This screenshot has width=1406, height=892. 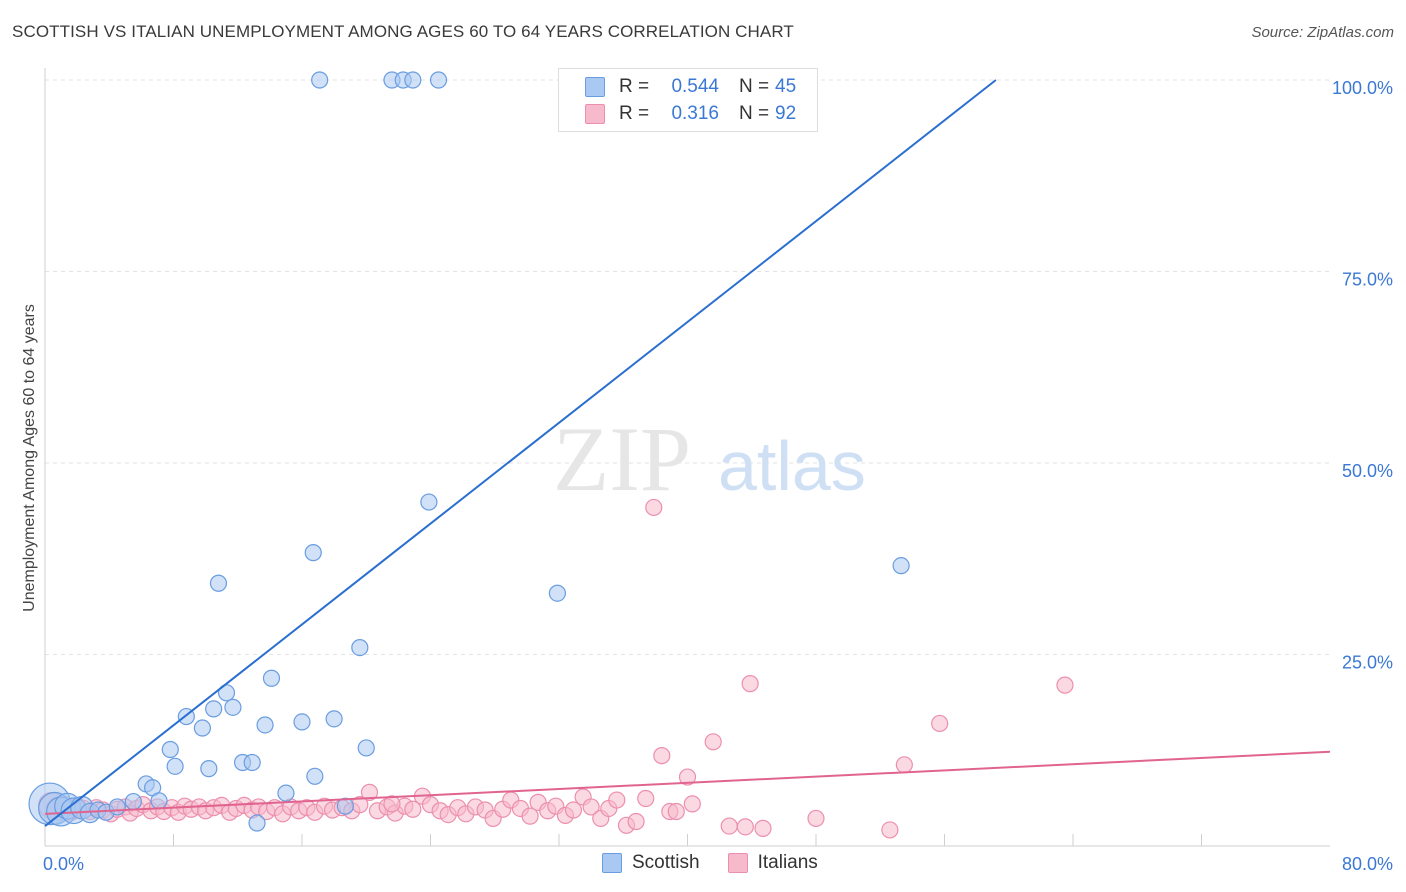 I want to click on y-tick-label: 50.0%, so click(x=1367, y=471).